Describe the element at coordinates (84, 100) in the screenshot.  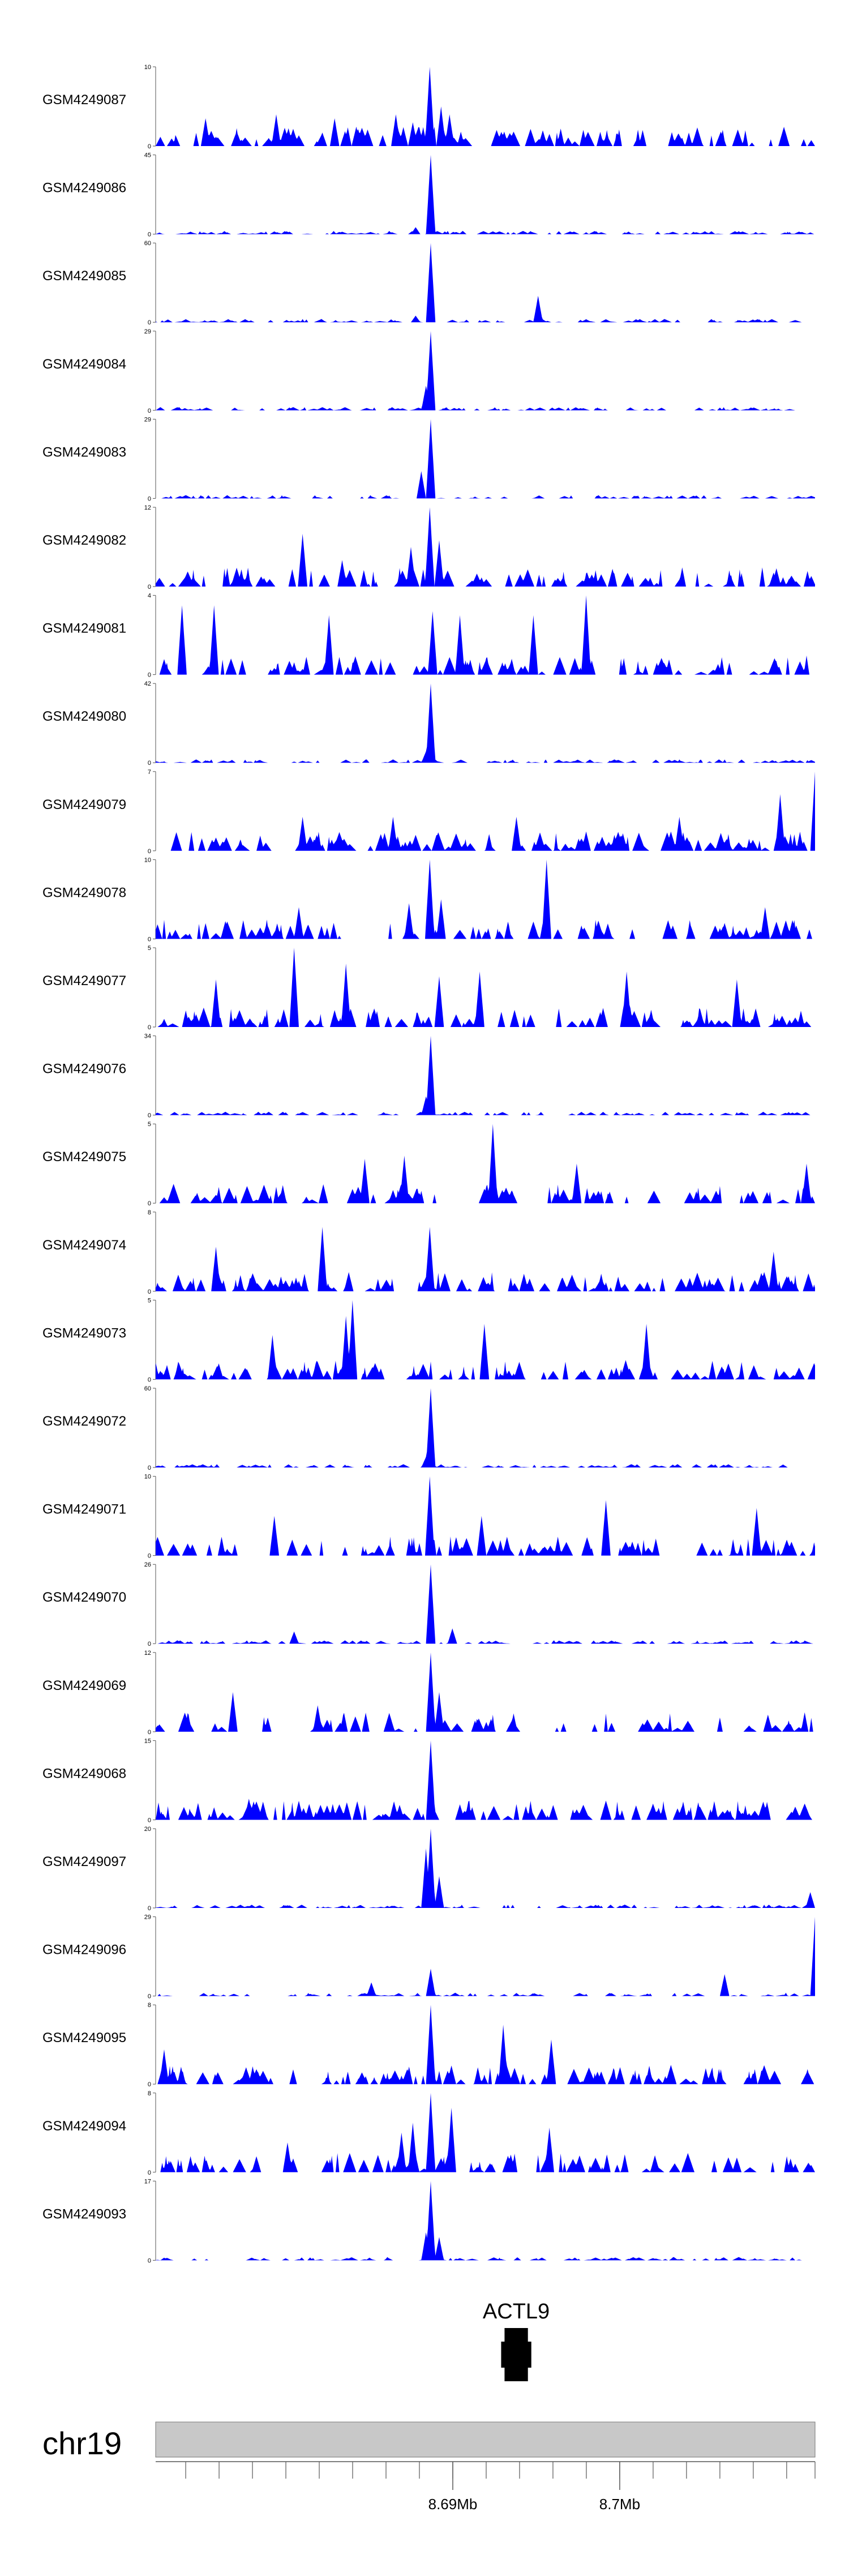
I see `track-label: GSM4249087` at that location.